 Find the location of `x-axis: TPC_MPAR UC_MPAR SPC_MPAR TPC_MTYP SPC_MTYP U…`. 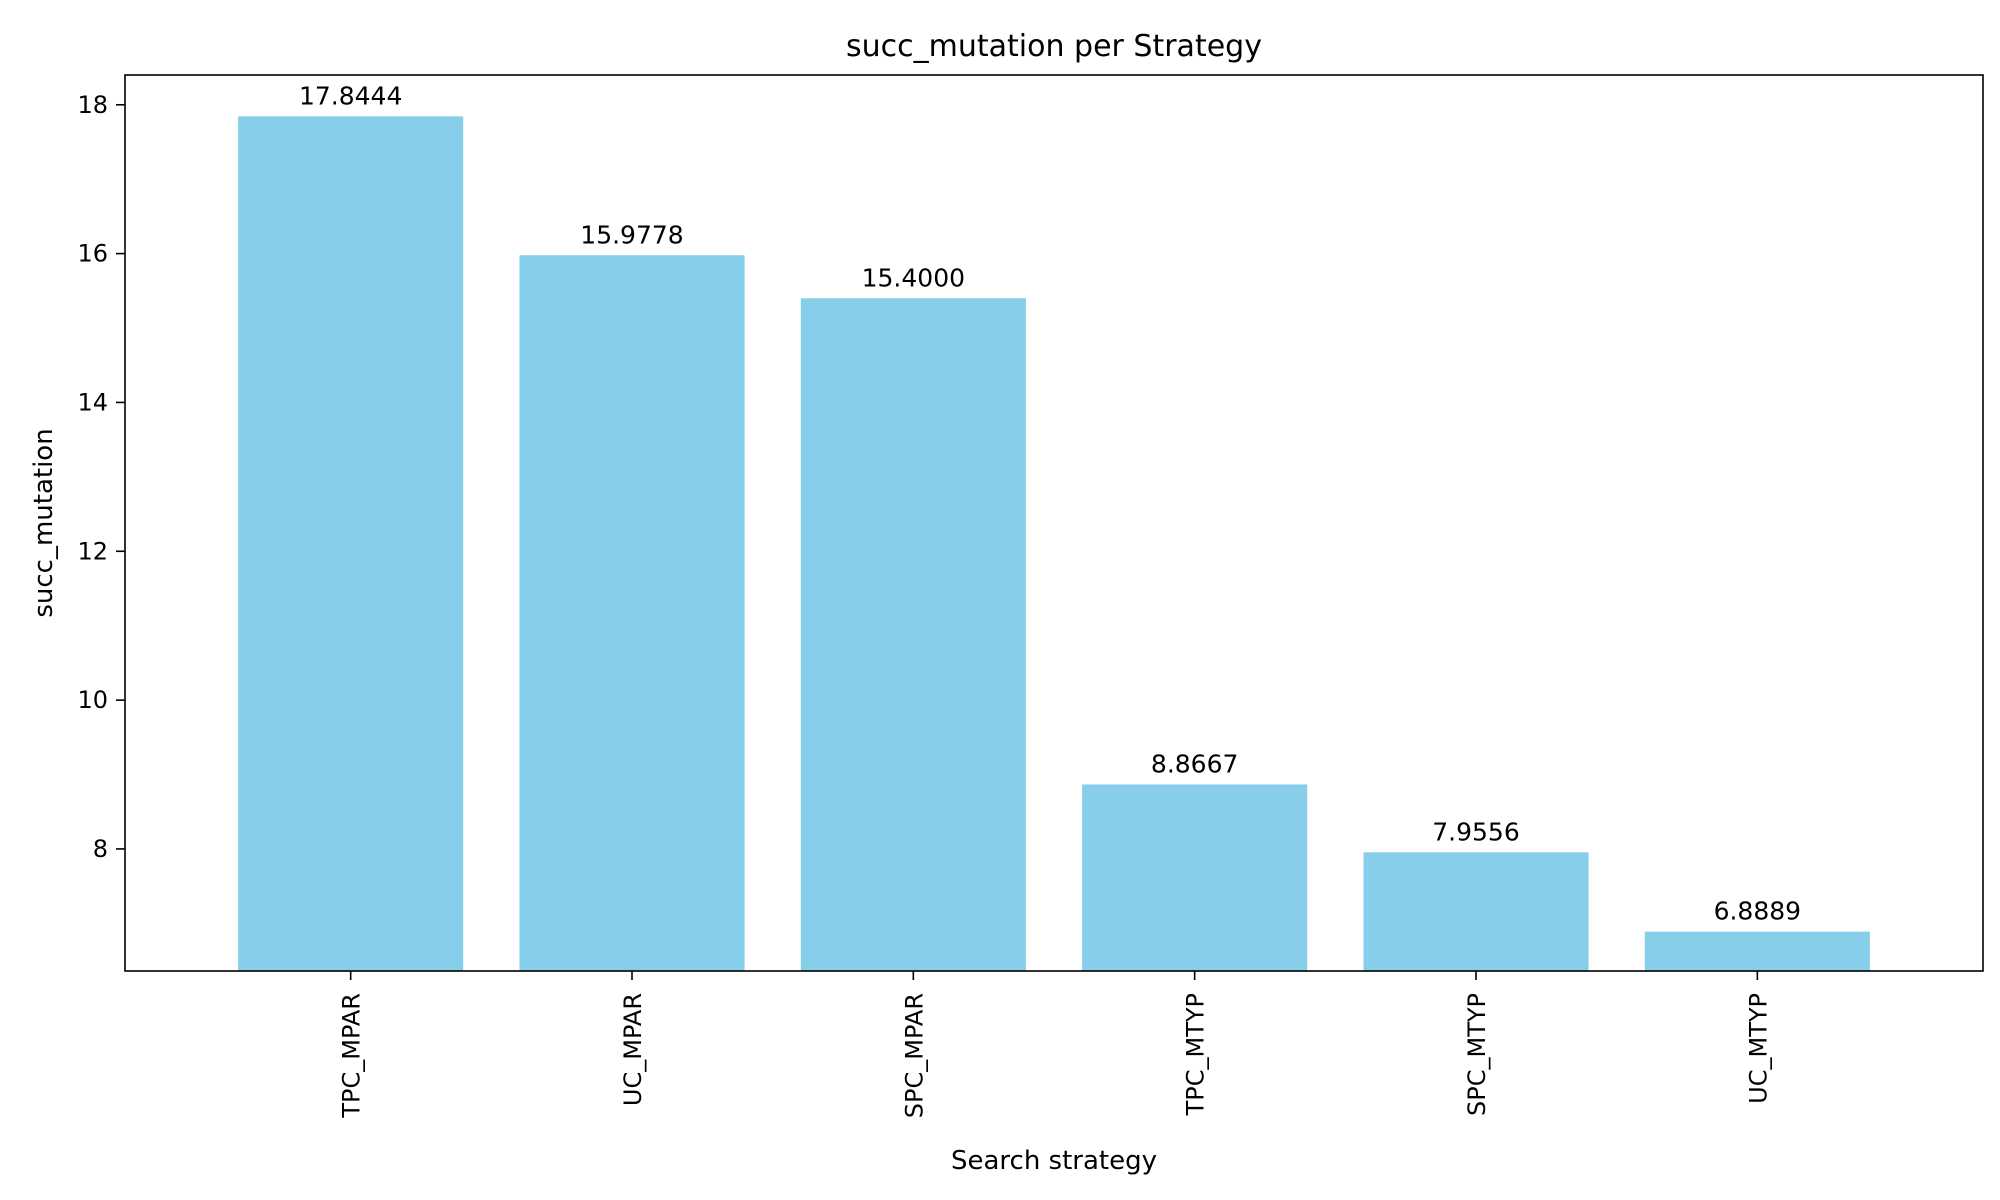

x-axis: TPC_MPAR UC_MPAR SPC_MPAR TPC_MTYP SPC_MTYP U… is located at coordinates (1055, 1045).